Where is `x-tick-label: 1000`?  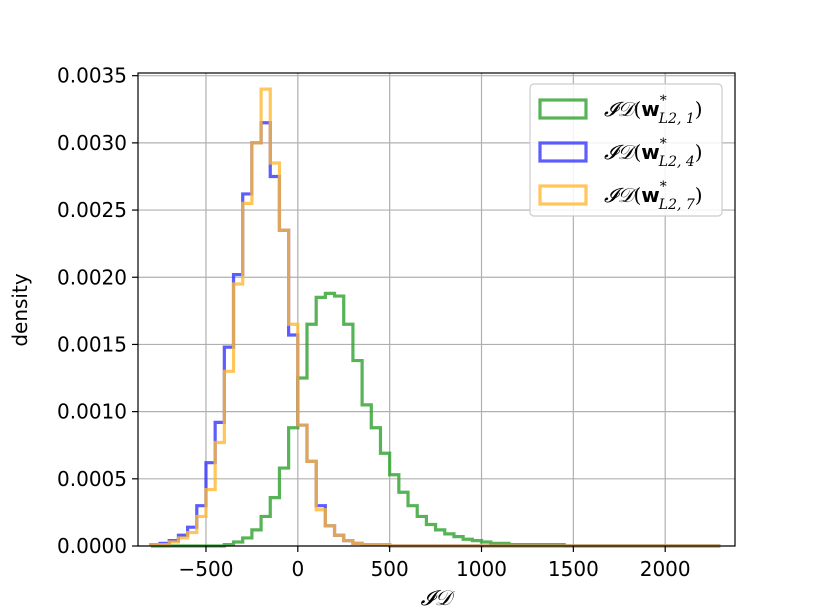 x-tick-label: 1000 is located at coordinates (481, 569).